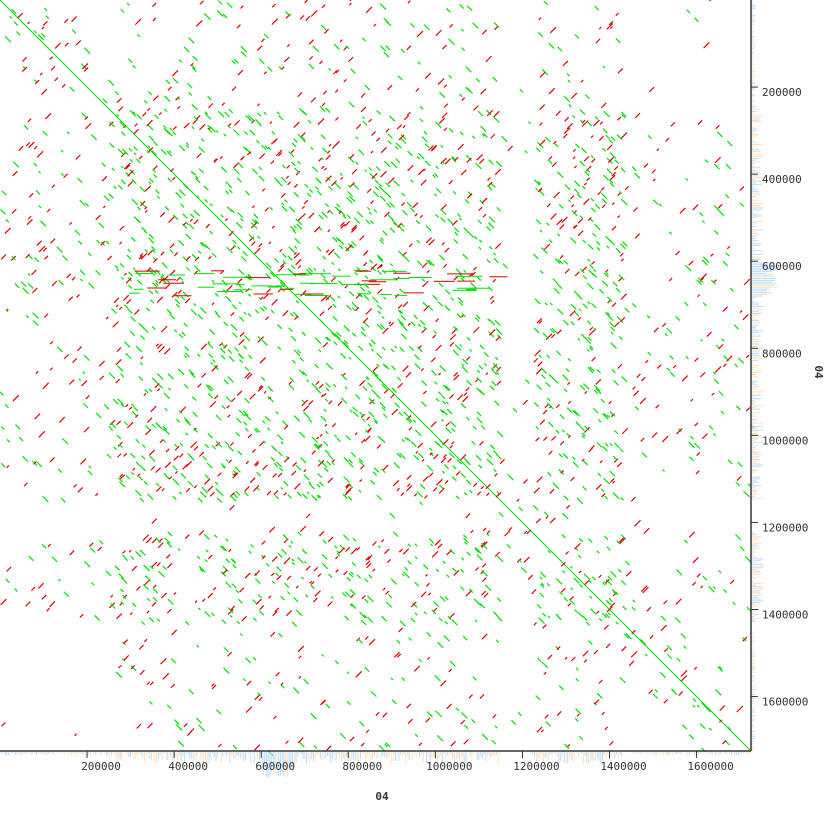  I want to click on y-tick-label: 1200000, so click(785, 527).